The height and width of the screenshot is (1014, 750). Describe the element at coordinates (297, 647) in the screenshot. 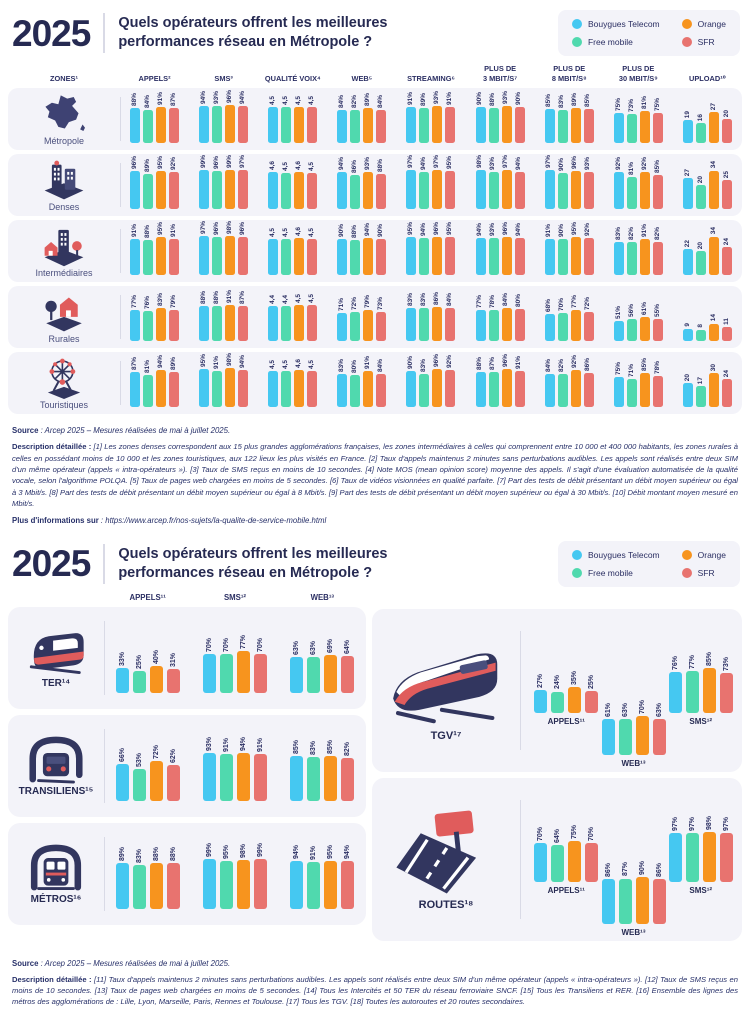

I see `bar-value-label: 63%` at that location.